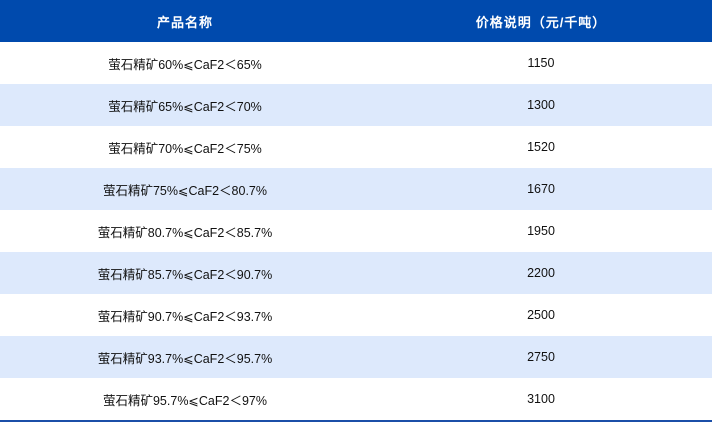  I want to click on product-name-cell: 萤石精矿65%⩽CaF2＜70%, so click(185, 105).